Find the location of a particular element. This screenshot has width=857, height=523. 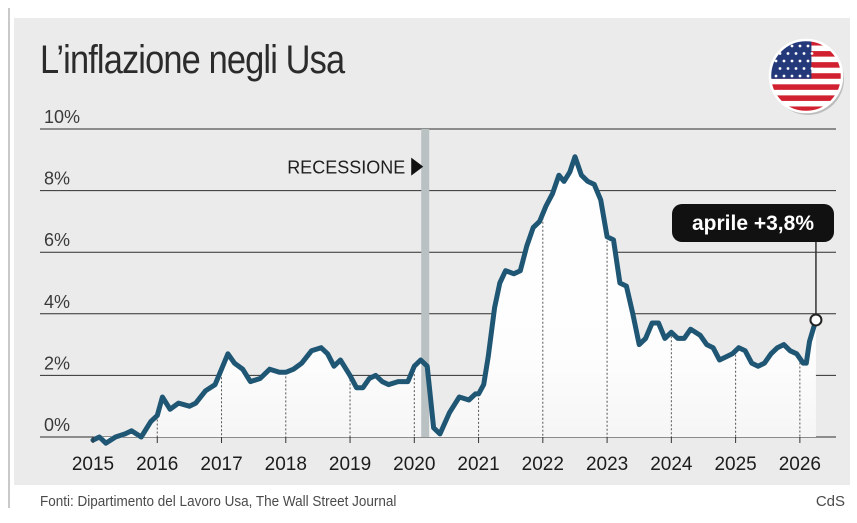

x-tick-label: 2026 is located at coordinates (800, 464).